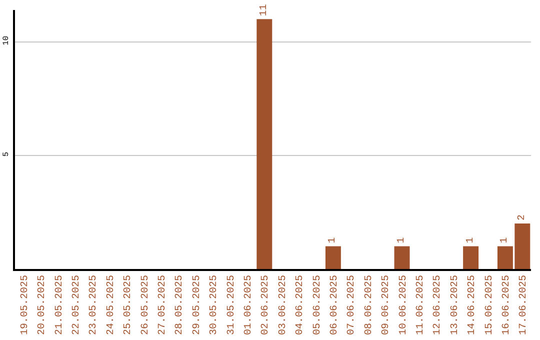  Describe the element at coordinates (248, 305) in the screenshot. I see `x-tick-label: 01.06.2025` at that location.